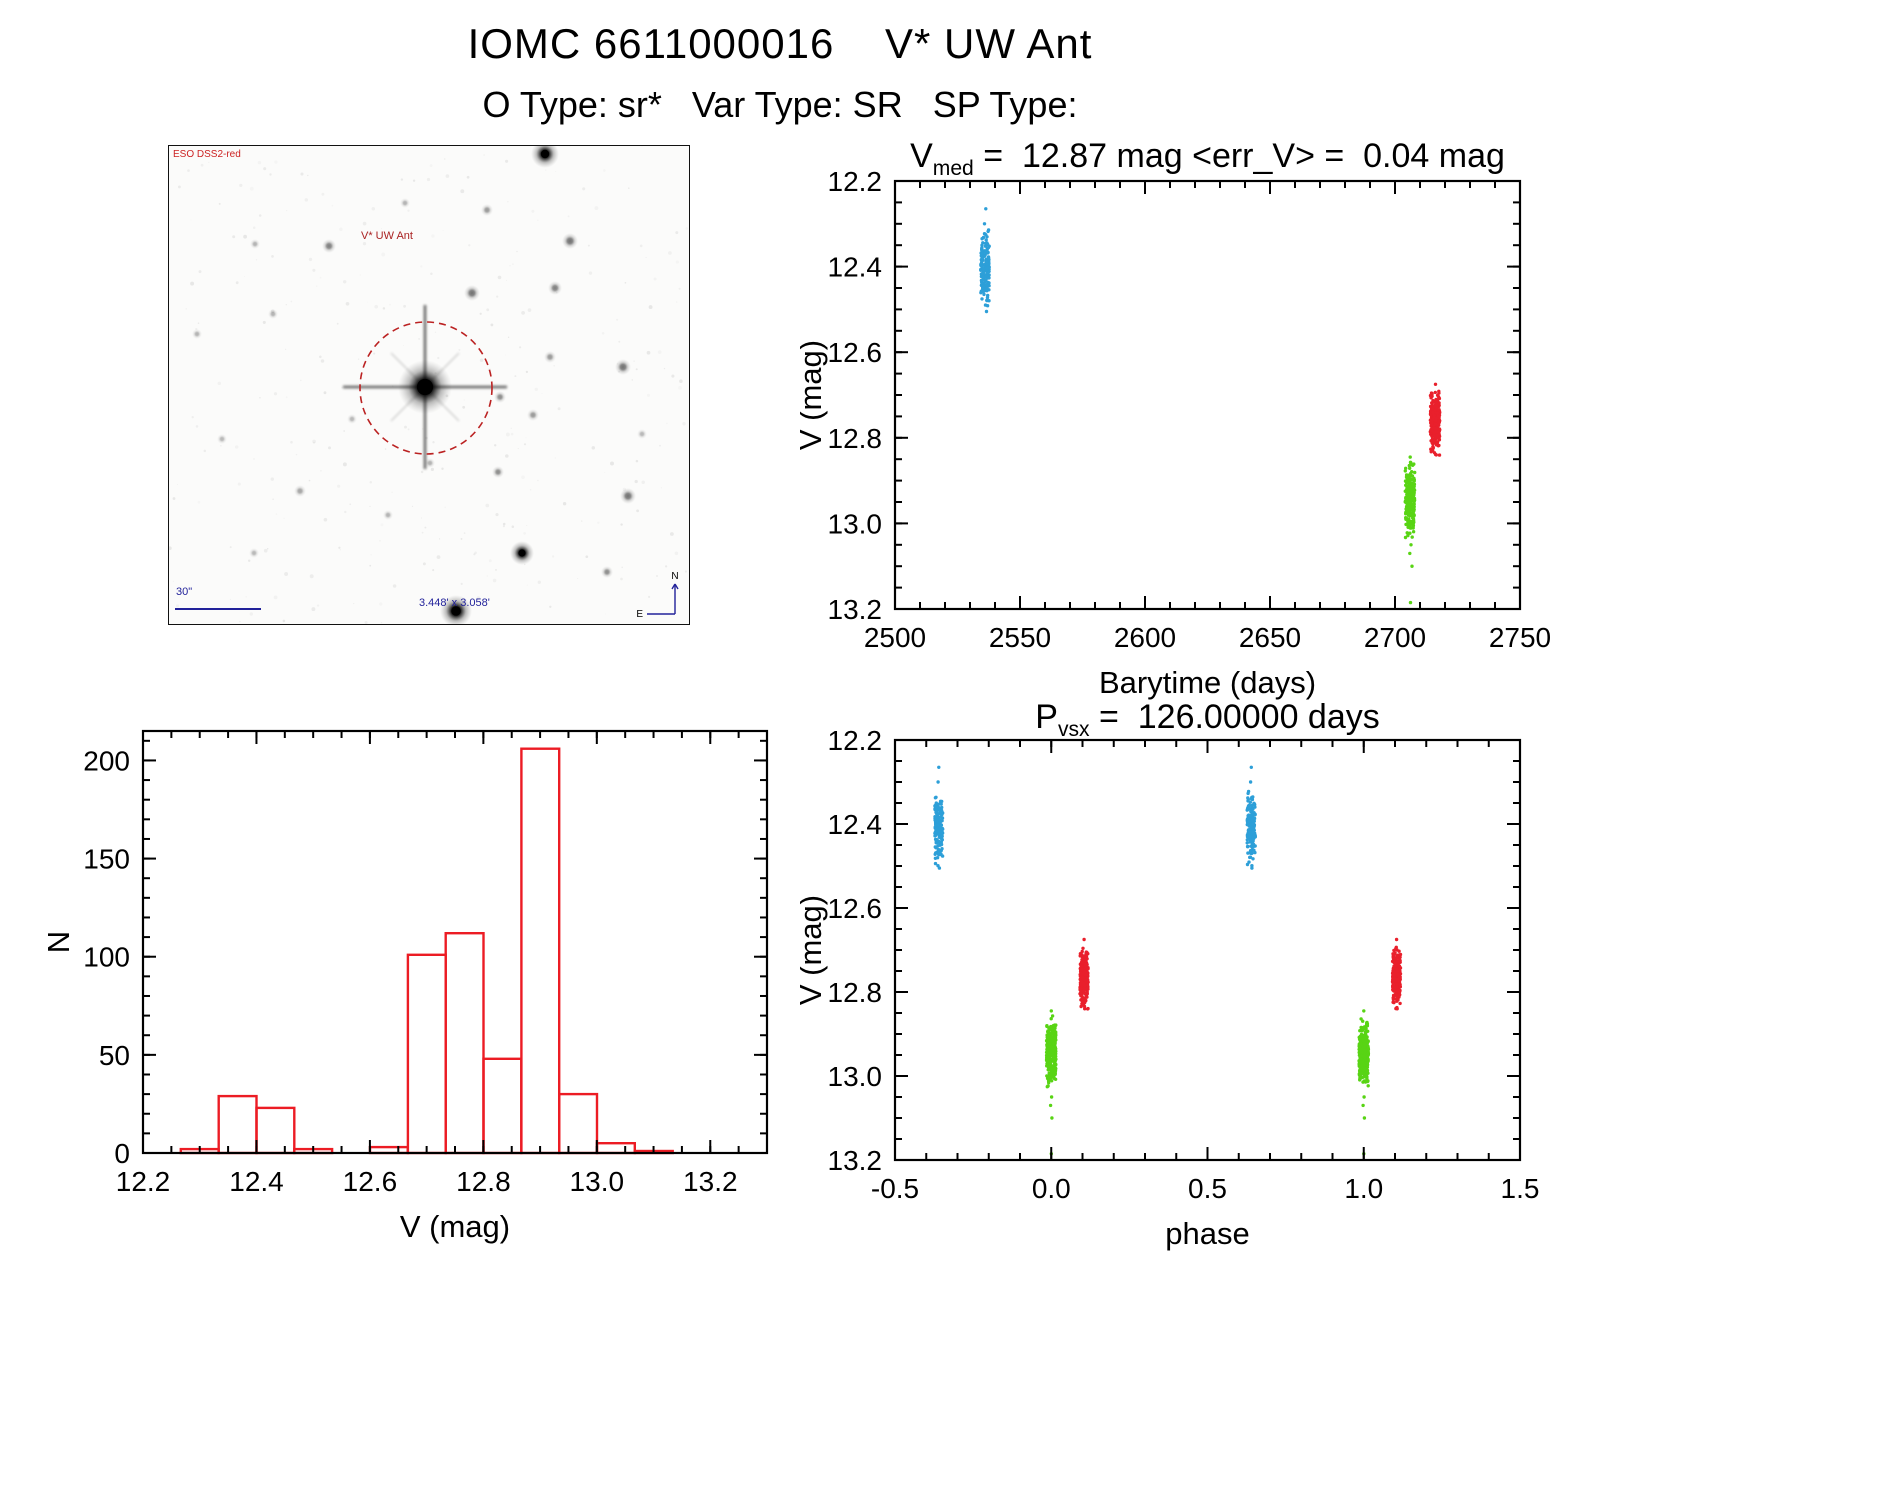 The image size is (1889, 1494). What do you see at coordinates (657, 595) in the screenshot?
I see `compass-rose: NE` at bounding box center [657, 595].